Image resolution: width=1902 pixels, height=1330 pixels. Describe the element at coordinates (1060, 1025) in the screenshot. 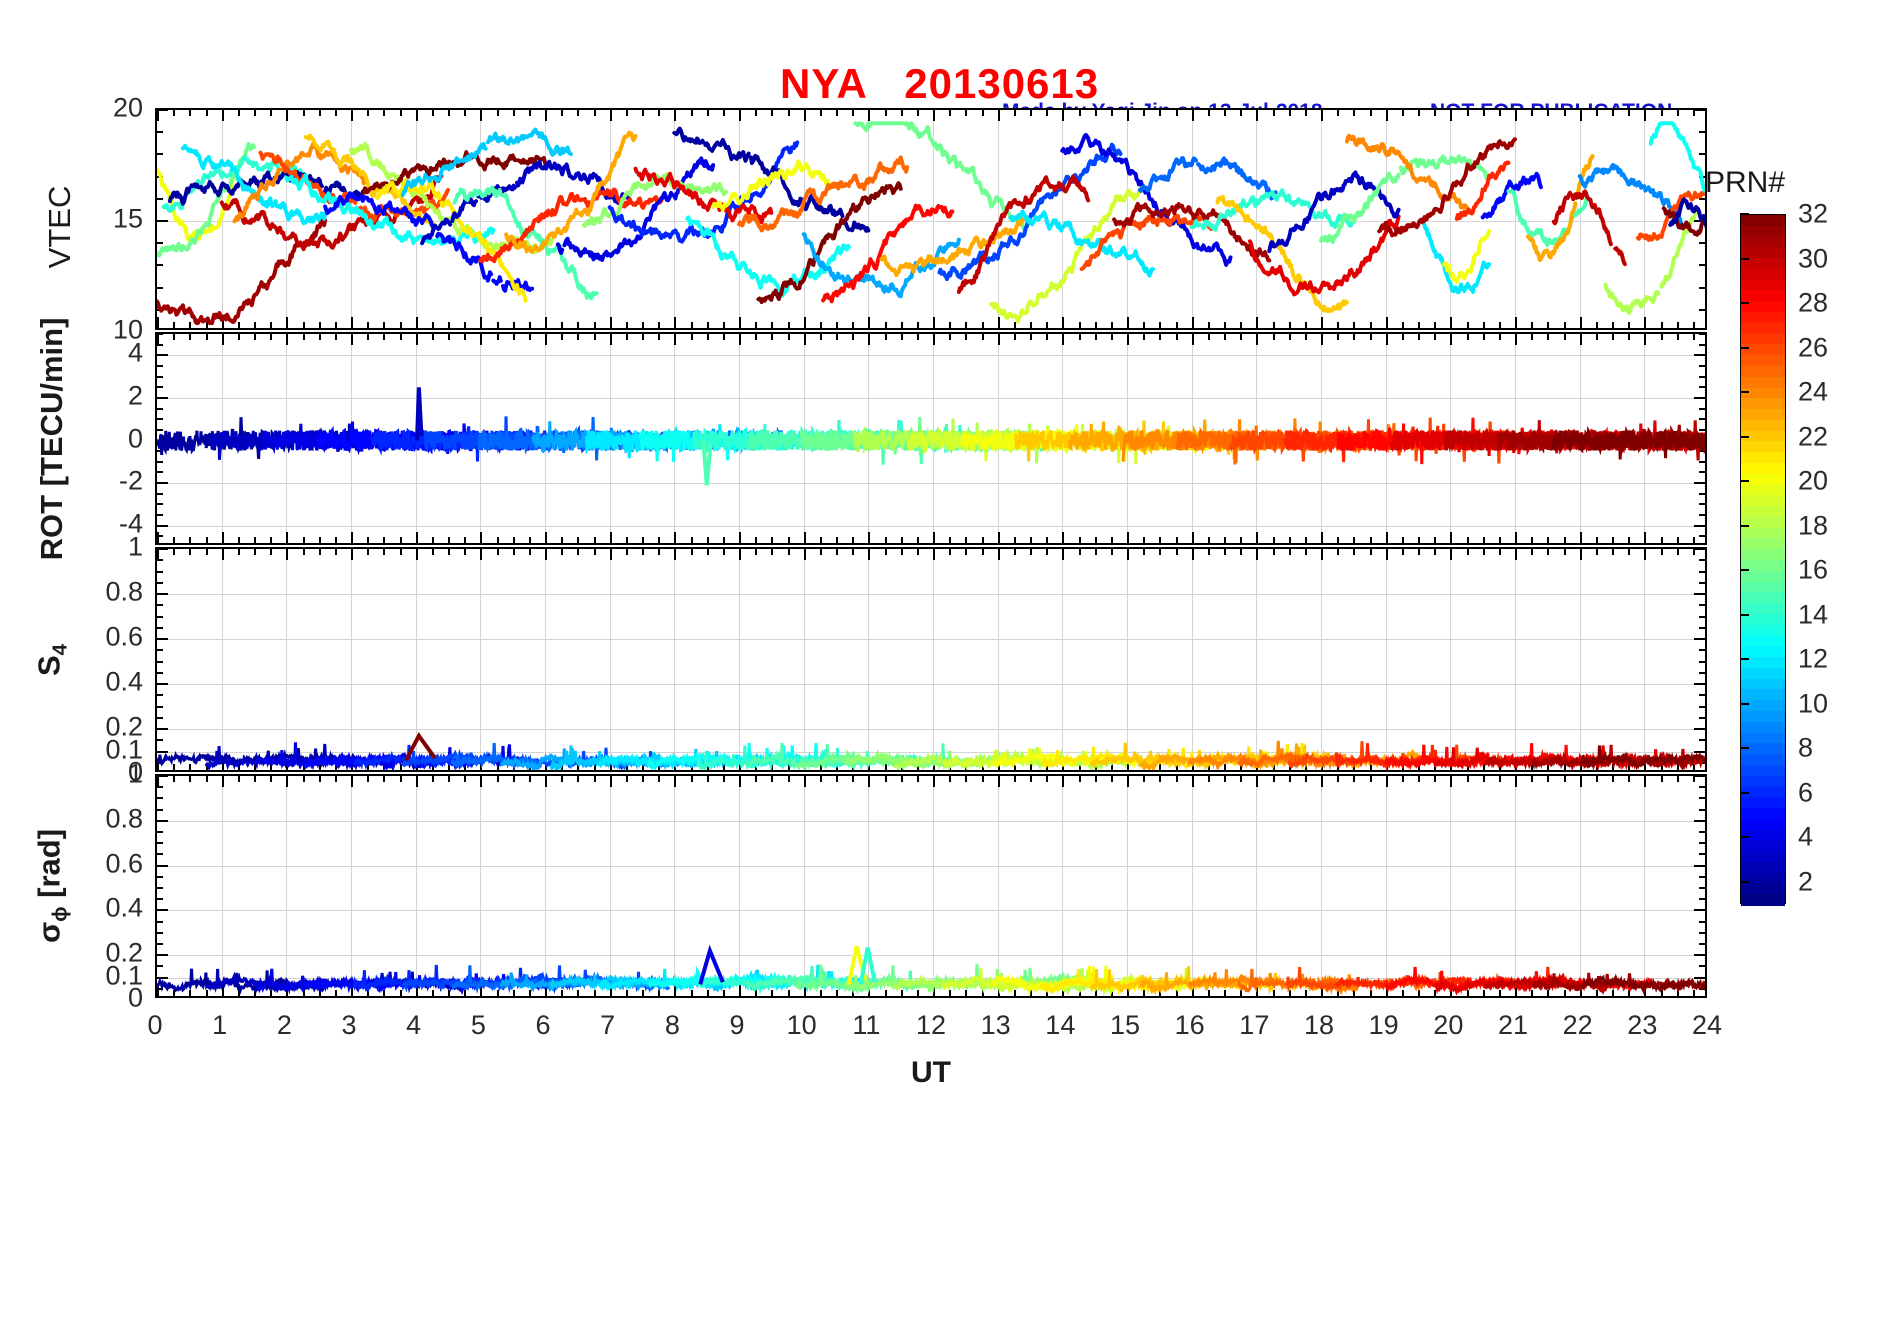

I see `xtick-label: 14` at that location.